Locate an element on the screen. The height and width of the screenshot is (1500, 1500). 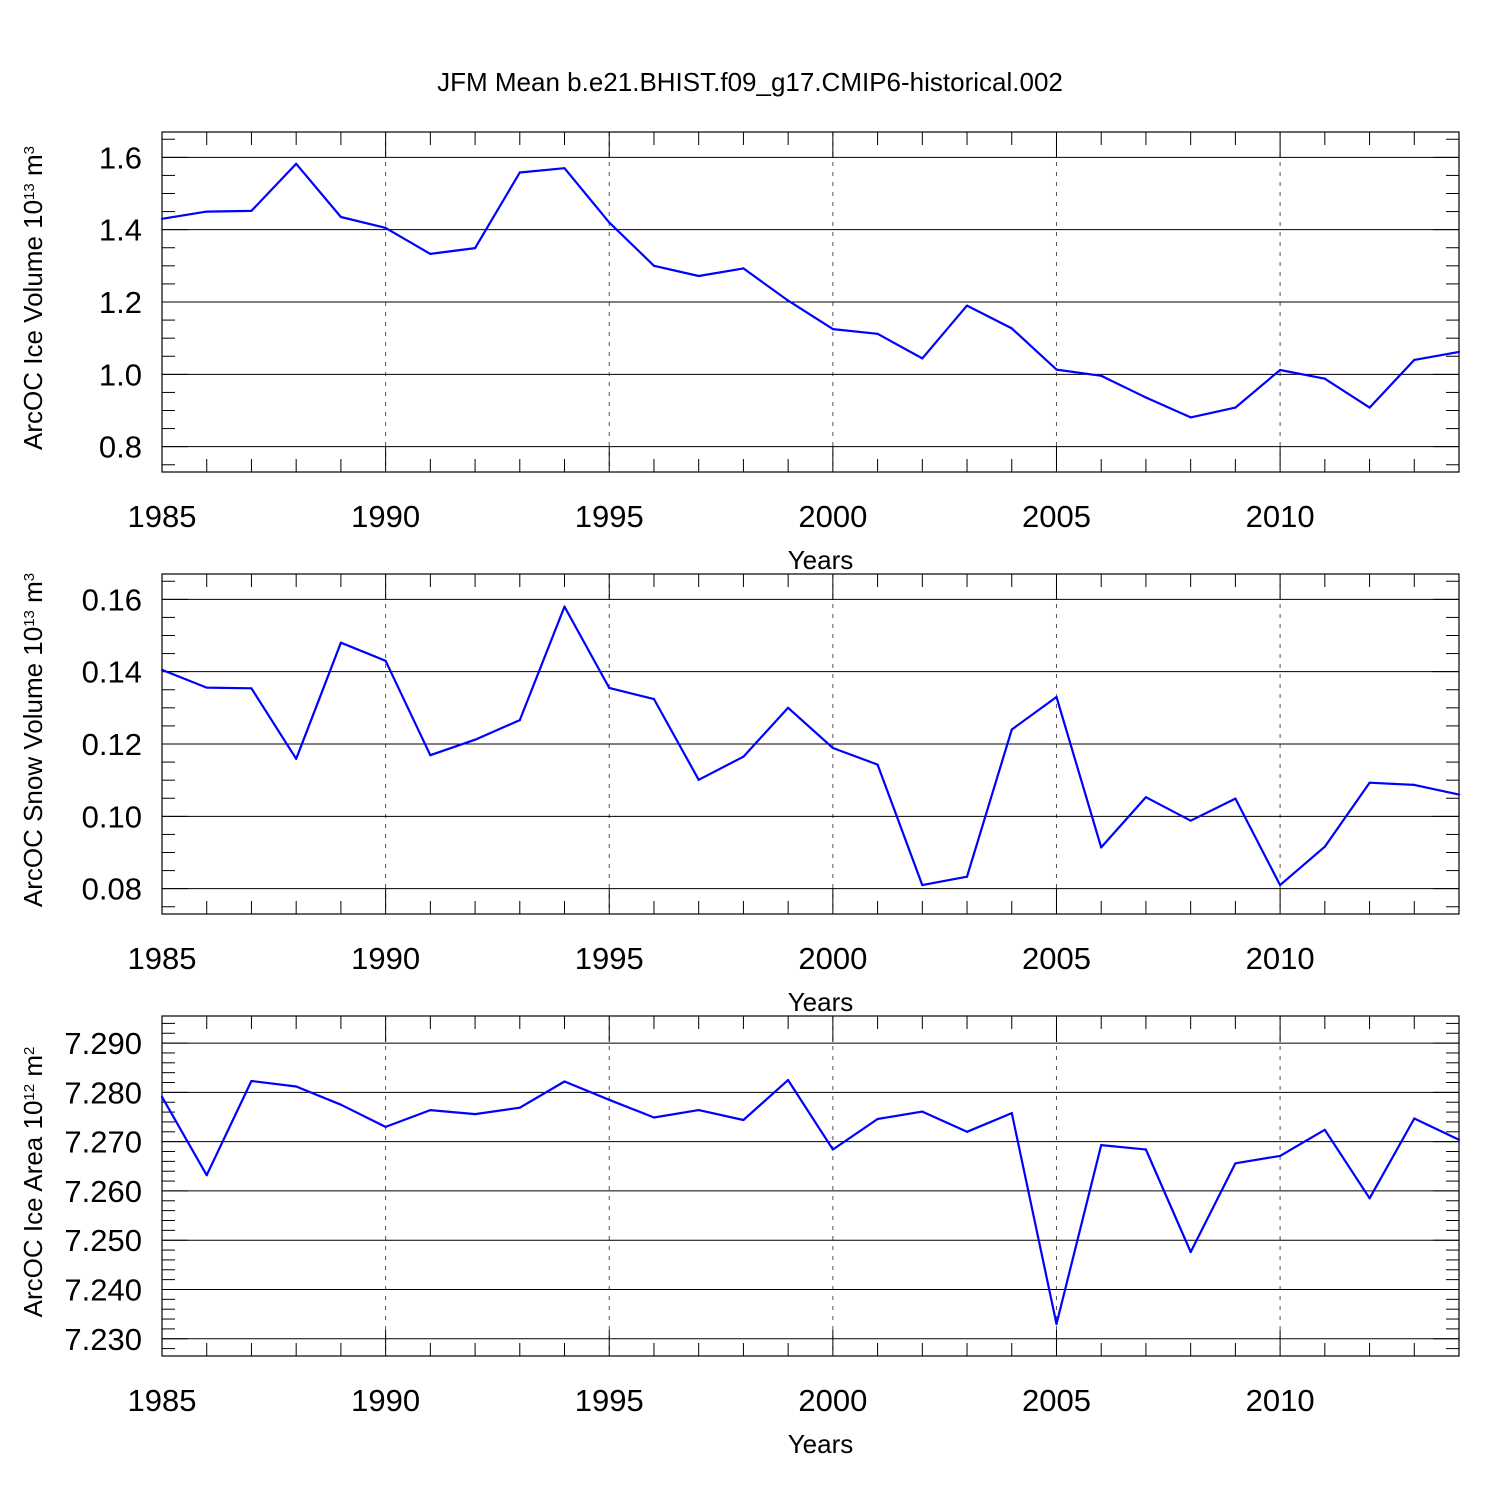
y-tick-label: 0.12 is located at coordinates (112, 744).